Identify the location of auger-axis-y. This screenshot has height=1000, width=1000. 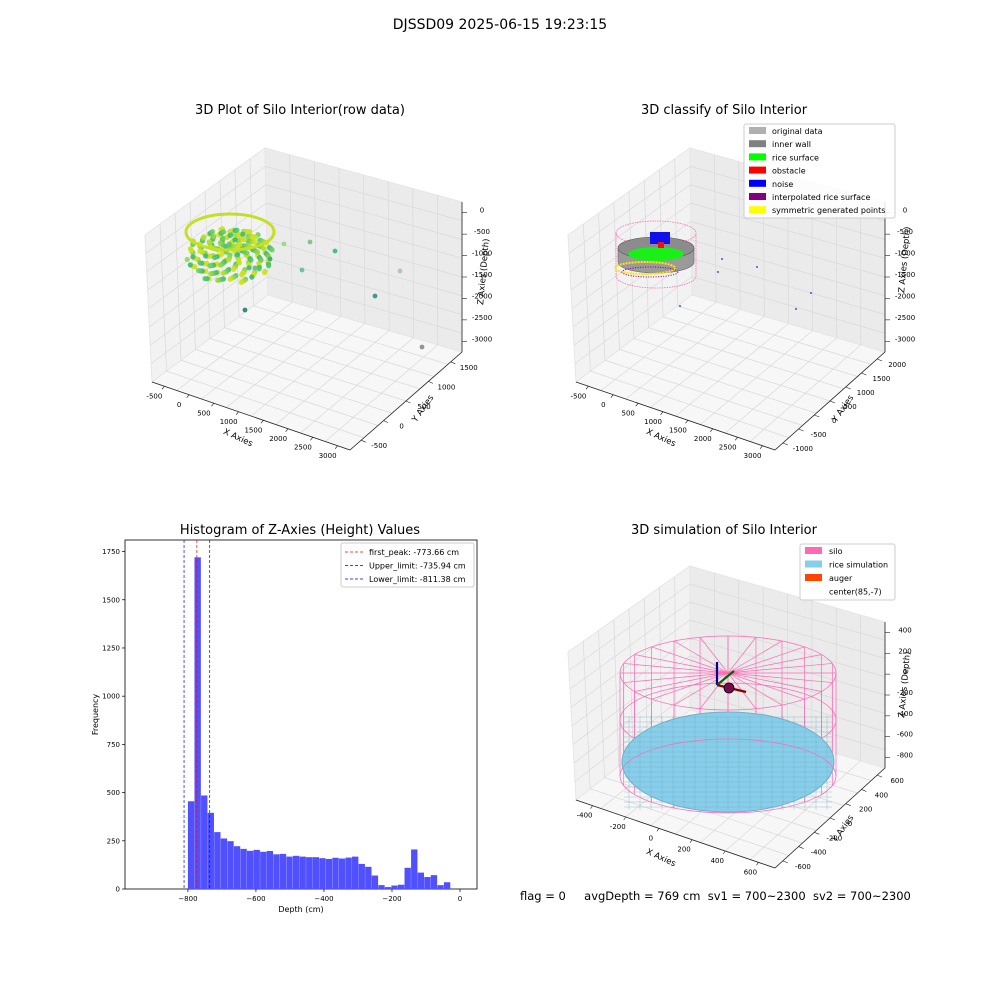
(725, 678).